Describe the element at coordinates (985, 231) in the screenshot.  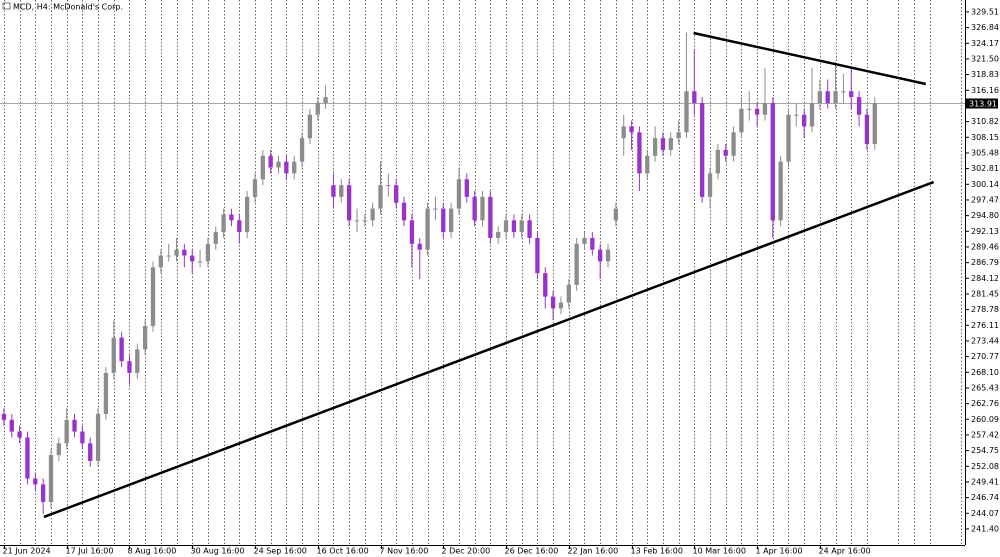
I see `y-tick-label: 292.13` at that location.